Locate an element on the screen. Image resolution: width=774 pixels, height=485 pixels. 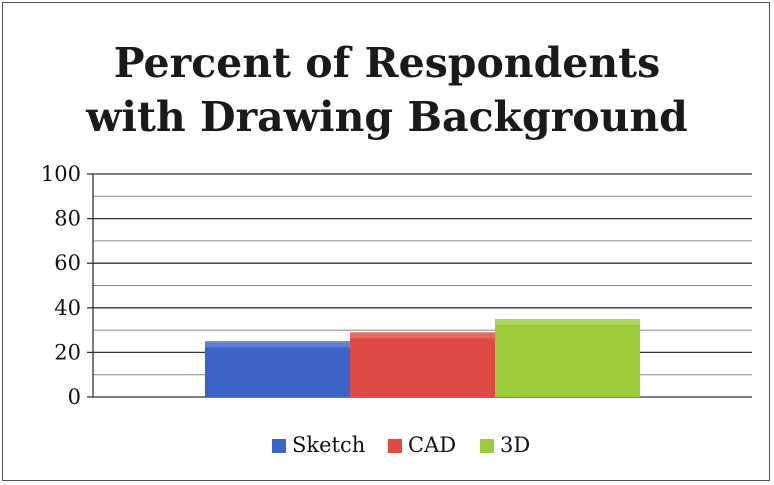
bars is located at coordinates (422, 357).